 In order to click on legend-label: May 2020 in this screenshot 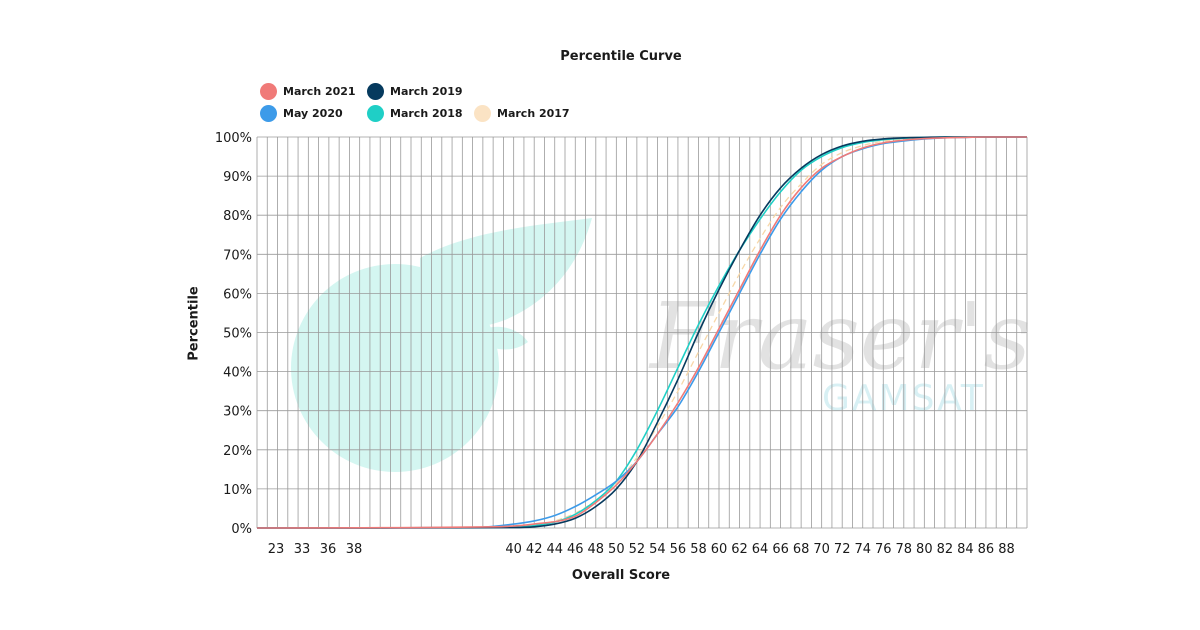, I will do `click(313, 113)`.